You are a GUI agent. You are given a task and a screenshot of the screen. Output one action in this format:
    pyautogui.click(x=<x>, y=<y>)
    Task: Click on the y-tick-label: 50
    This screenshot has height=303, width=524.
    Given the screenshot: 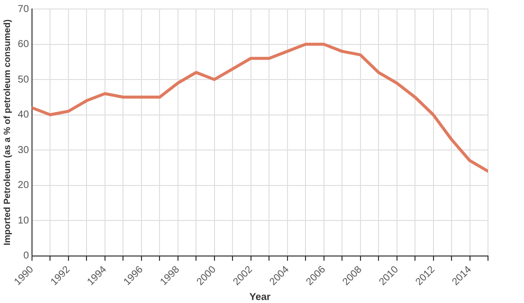 What is the action you would take?
    pyautogui.click(x=24, y=80)
    